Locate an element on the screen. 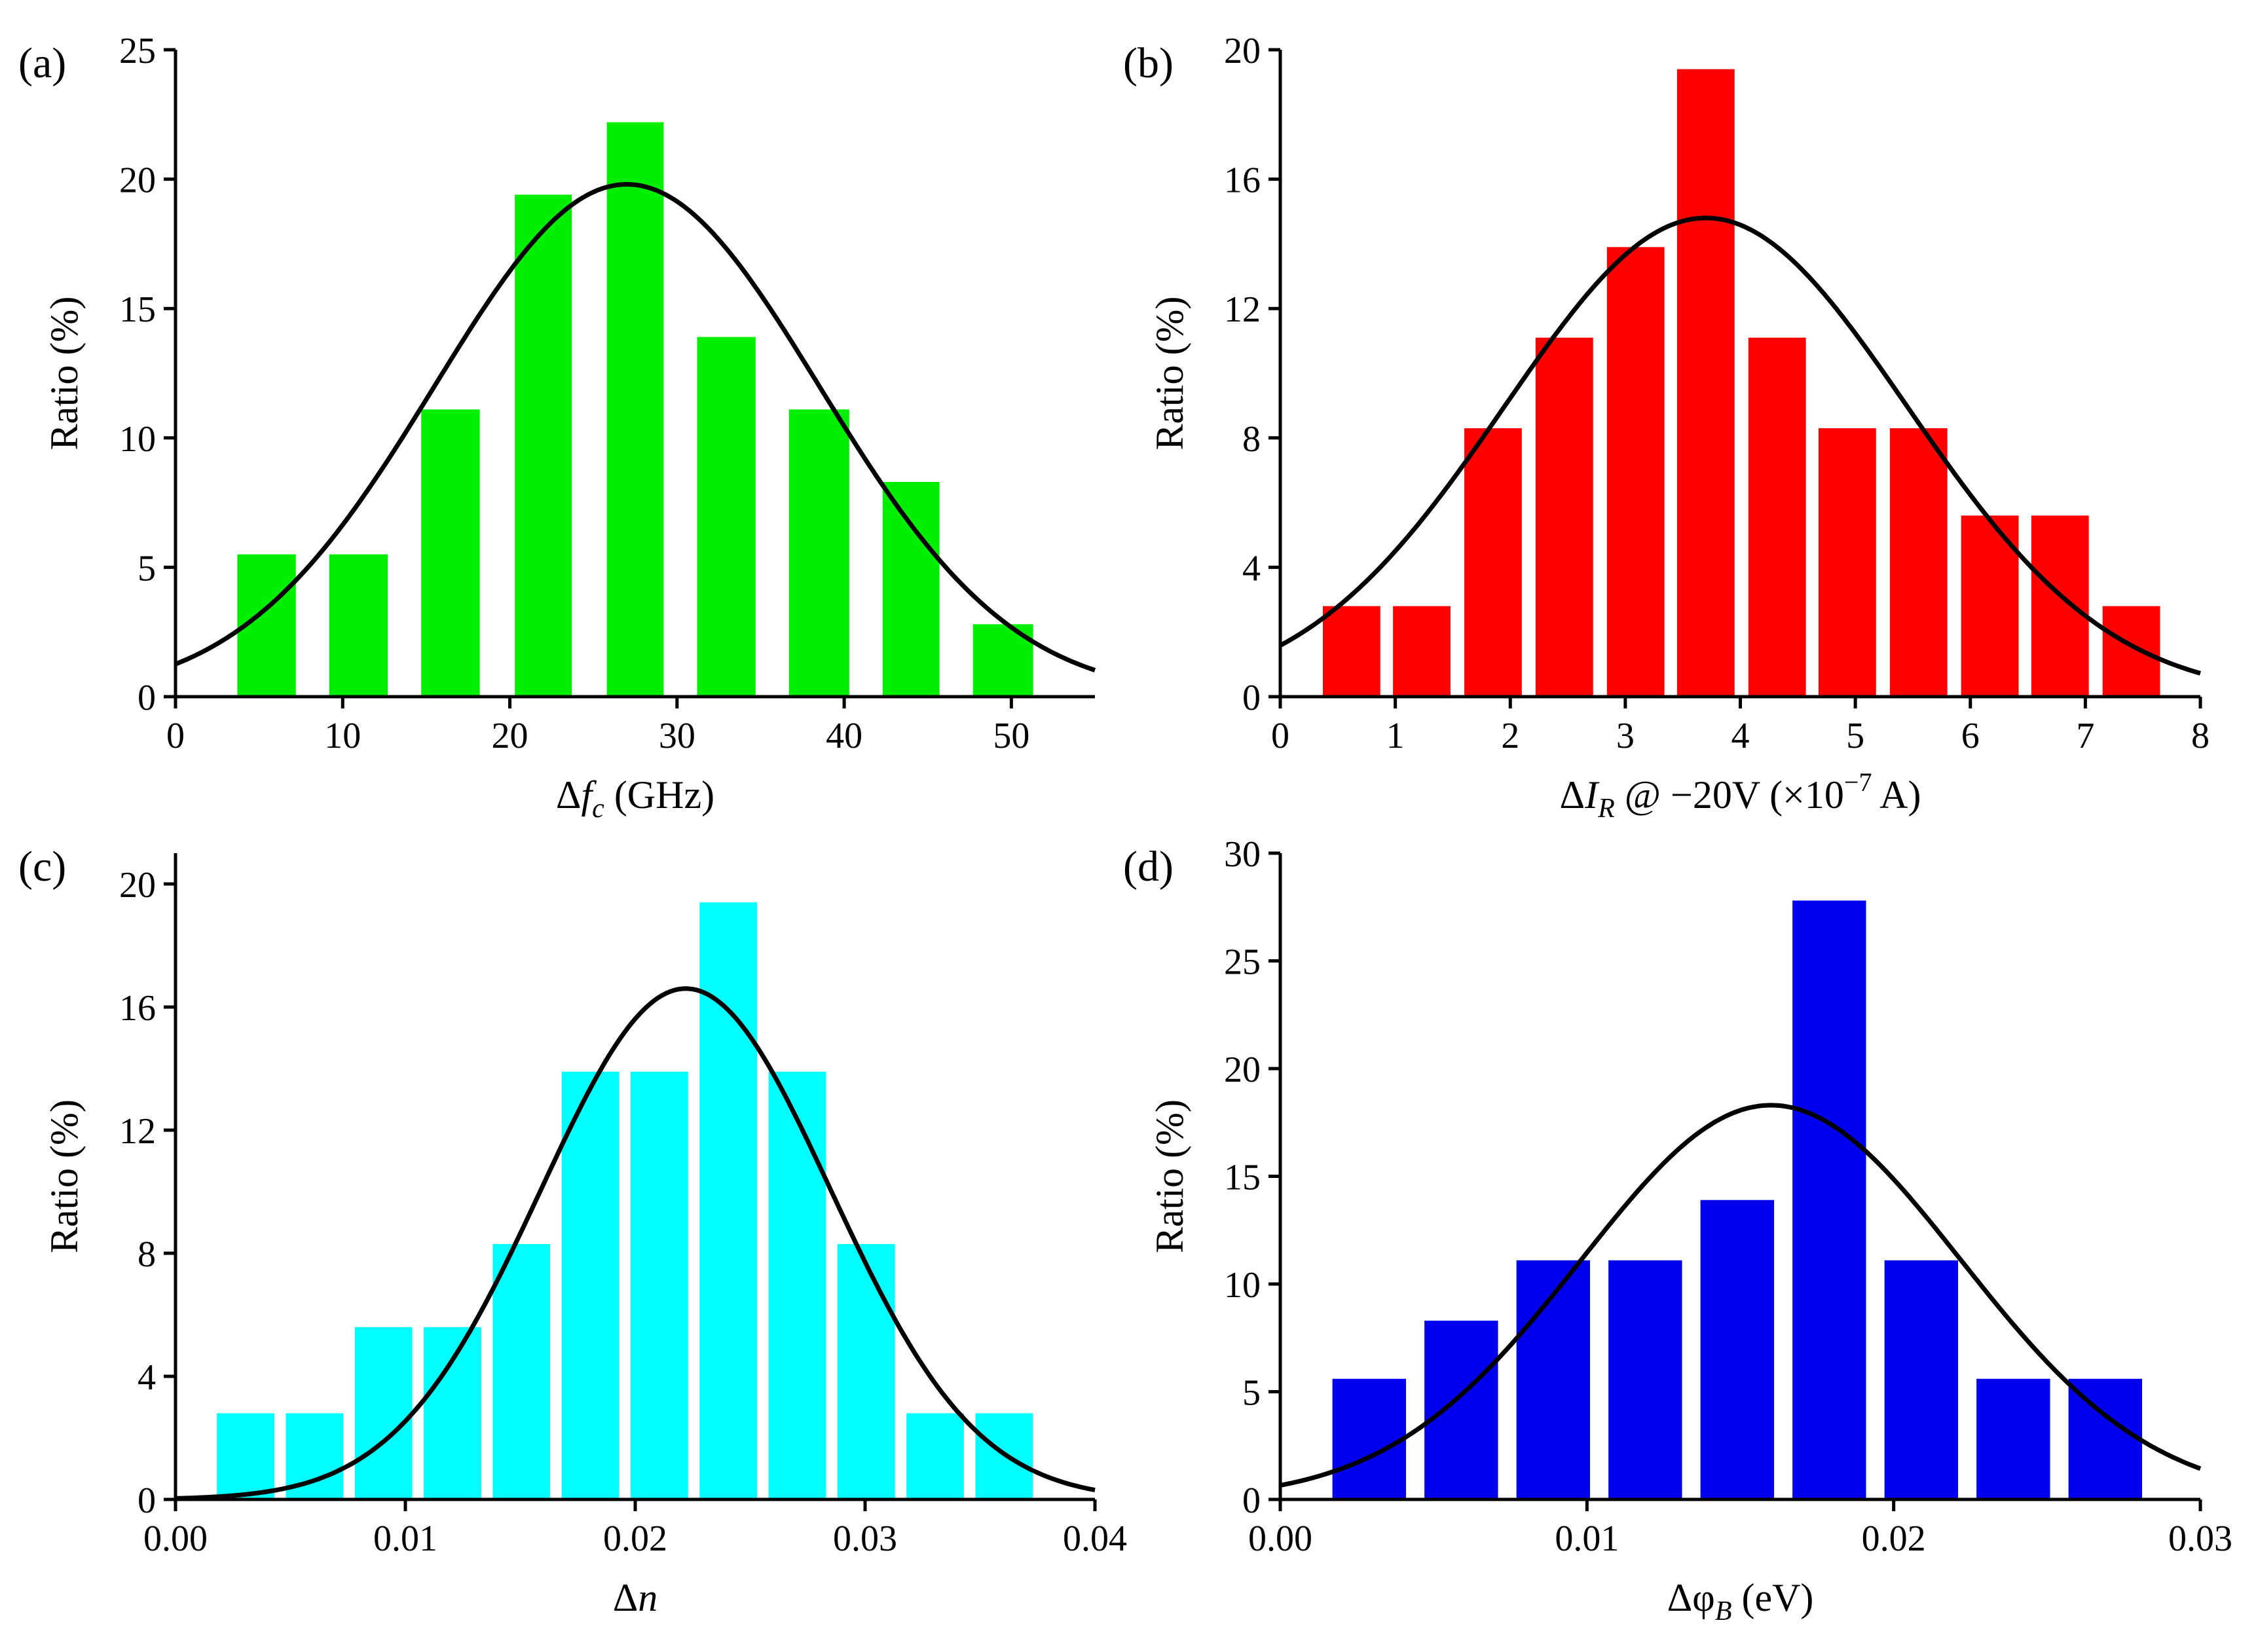 Image resolution: width=2258 pixels, height=1652 pixels. x-axis-title: Δfc (GHz) is located at coordinates (635, 798).